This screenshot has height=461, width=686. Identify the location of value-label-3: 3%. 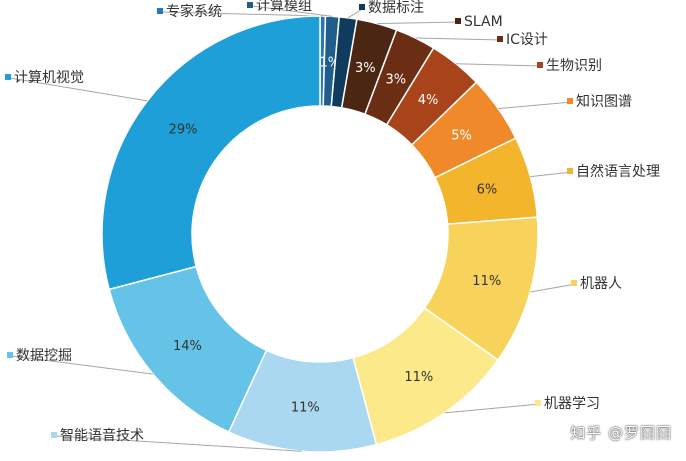
(365, 68).